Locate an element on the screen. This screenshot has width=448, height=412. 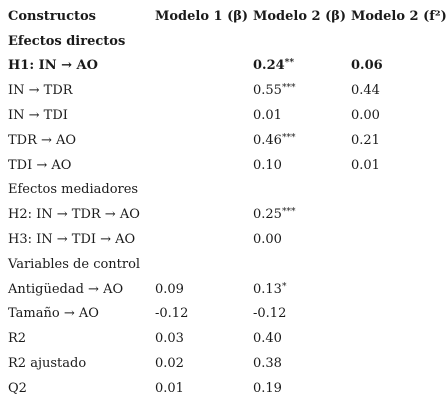
table-row: H2: IN → TDR → AO 0.25*** is located at coordinates (227, 214).